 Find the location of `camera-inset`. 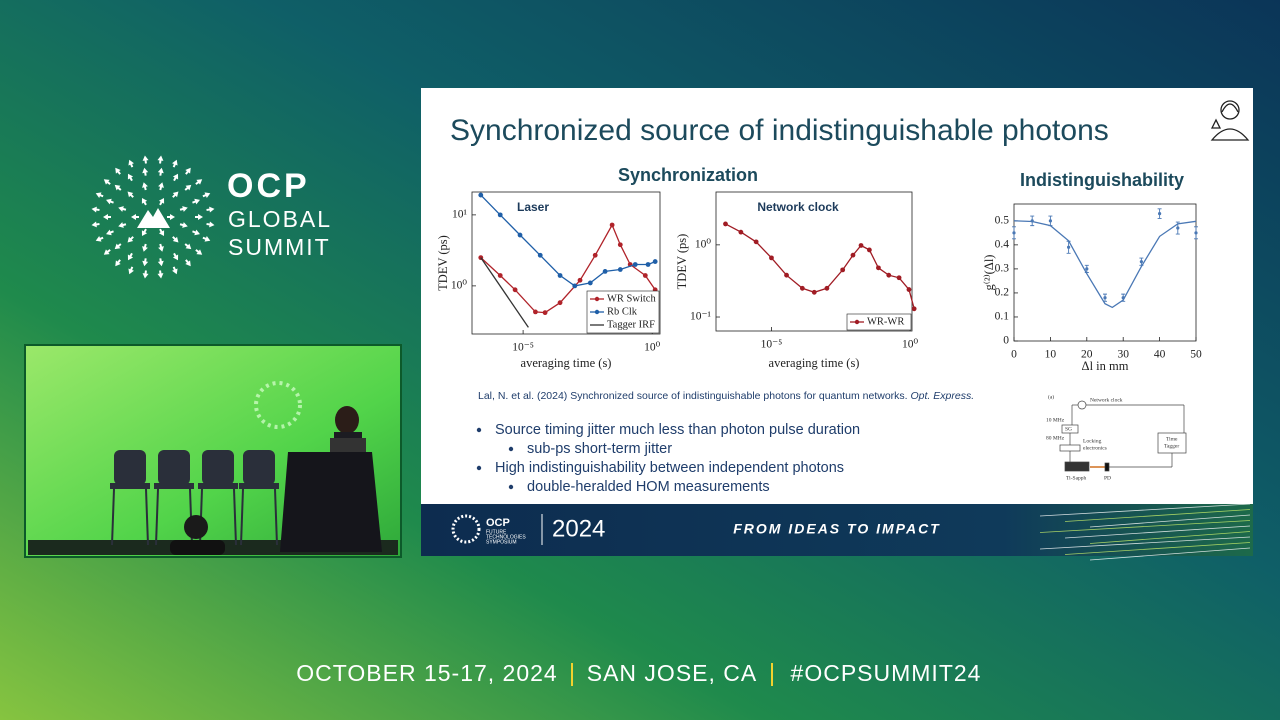

camera-inset is located at coordinates (213, 451).